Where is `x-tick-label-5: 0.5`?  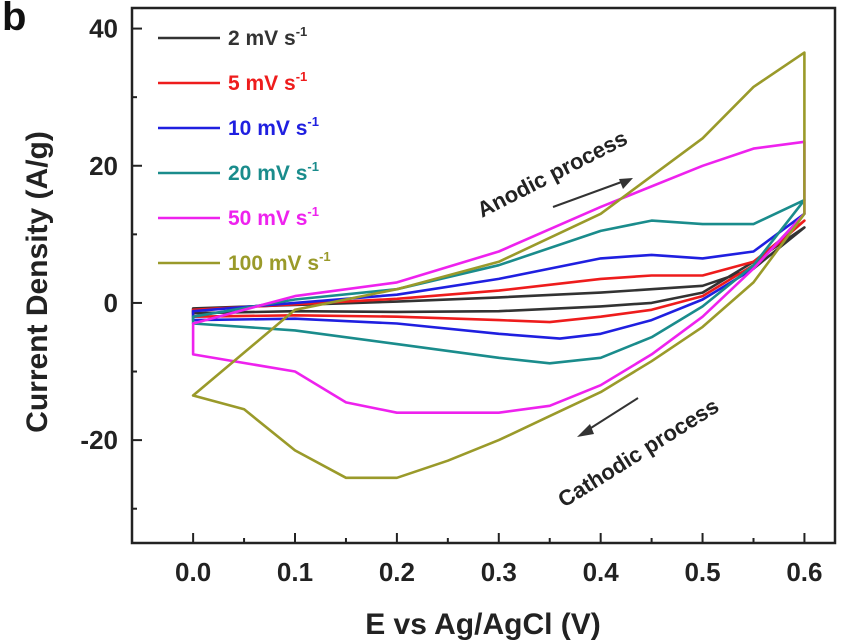
x-tick-label-5: 0.5 is located at coordinates (702, 572).